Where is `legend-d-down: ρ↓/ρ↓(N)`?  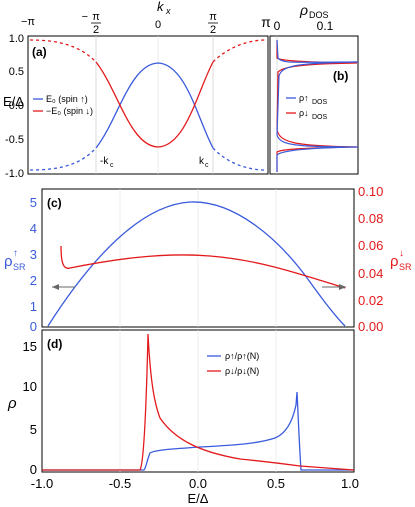 legend-d-down: ρ↓/ρ↓(N) is located at coordinates (242, 371).